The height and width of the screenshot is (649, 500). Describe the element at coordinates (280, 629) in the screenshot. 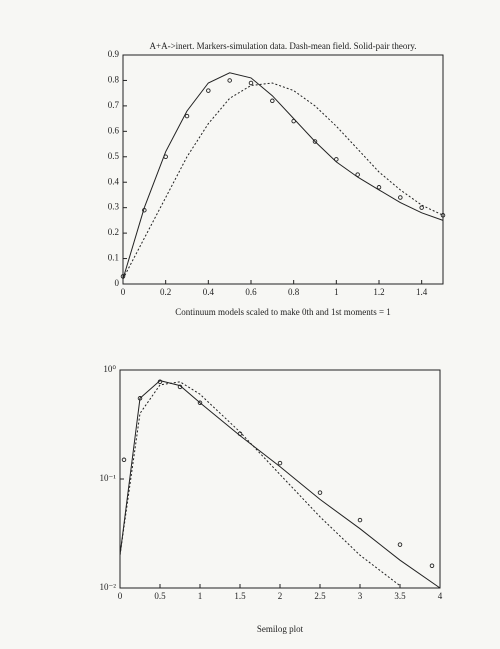

I see `x-axis-label: Semilog plot` at that location.